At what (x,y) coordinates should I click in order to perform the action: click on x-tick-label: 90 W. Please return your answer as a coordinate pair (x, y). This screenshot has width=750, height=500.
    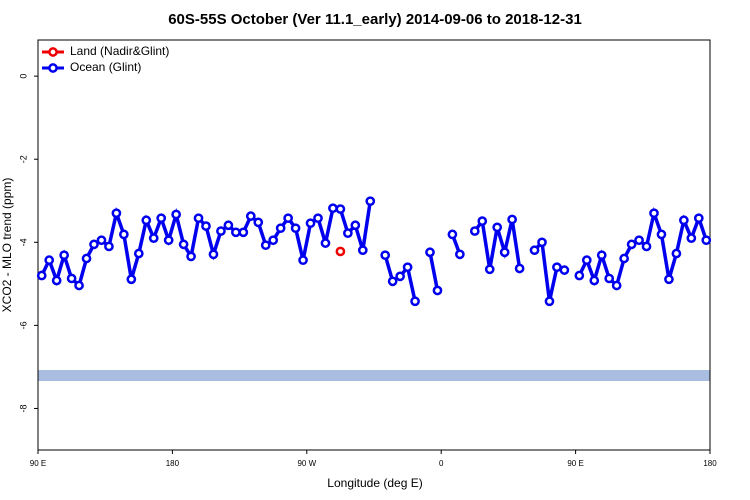
    Looking at the image, I should click on (306, 463).